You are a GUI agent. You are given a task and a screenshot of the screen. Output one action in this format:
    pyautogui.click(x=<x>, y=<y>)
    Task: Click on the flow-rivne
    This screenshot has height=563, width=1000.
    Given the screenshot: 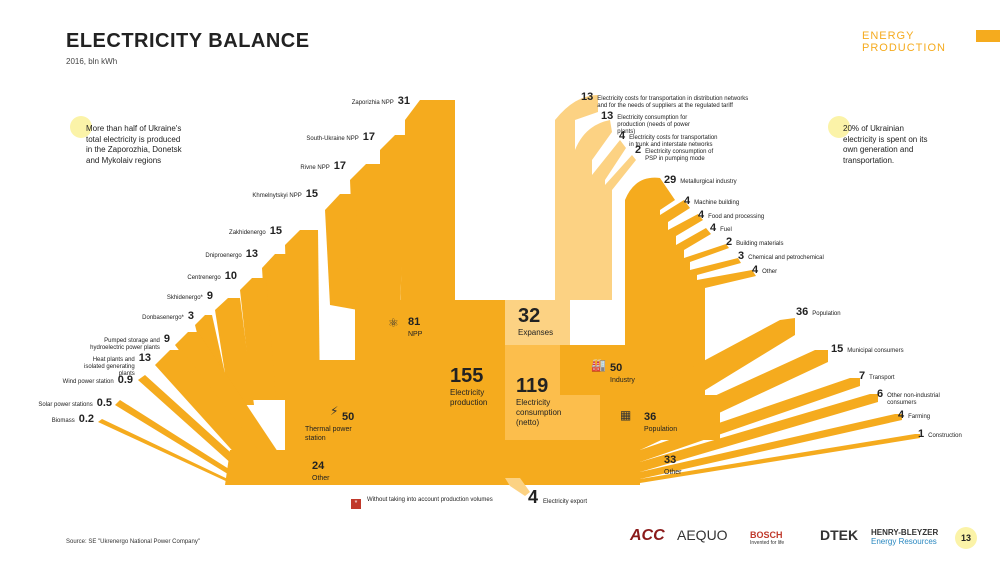 What is the action you would take?
    pyautogui.click(x=366, y=234)
    